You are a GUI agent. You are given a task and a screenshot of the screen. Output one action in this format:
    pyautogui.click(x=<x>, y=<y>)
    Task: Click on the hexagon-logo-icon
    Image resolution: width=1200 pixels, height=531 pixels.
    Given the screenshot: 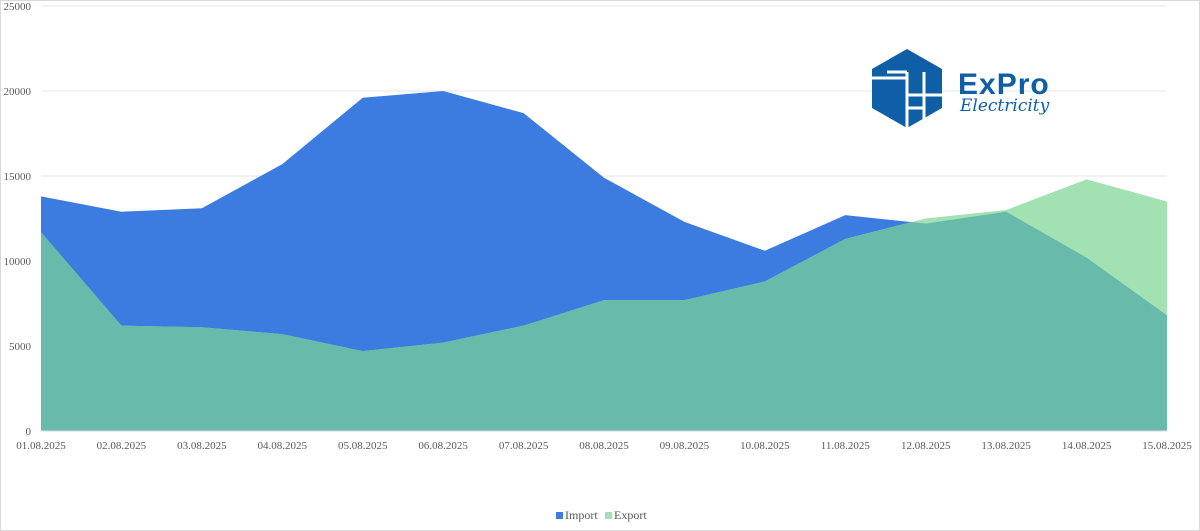 What is the action you would take?
    pyautogui.click(x=907, y=88)
    